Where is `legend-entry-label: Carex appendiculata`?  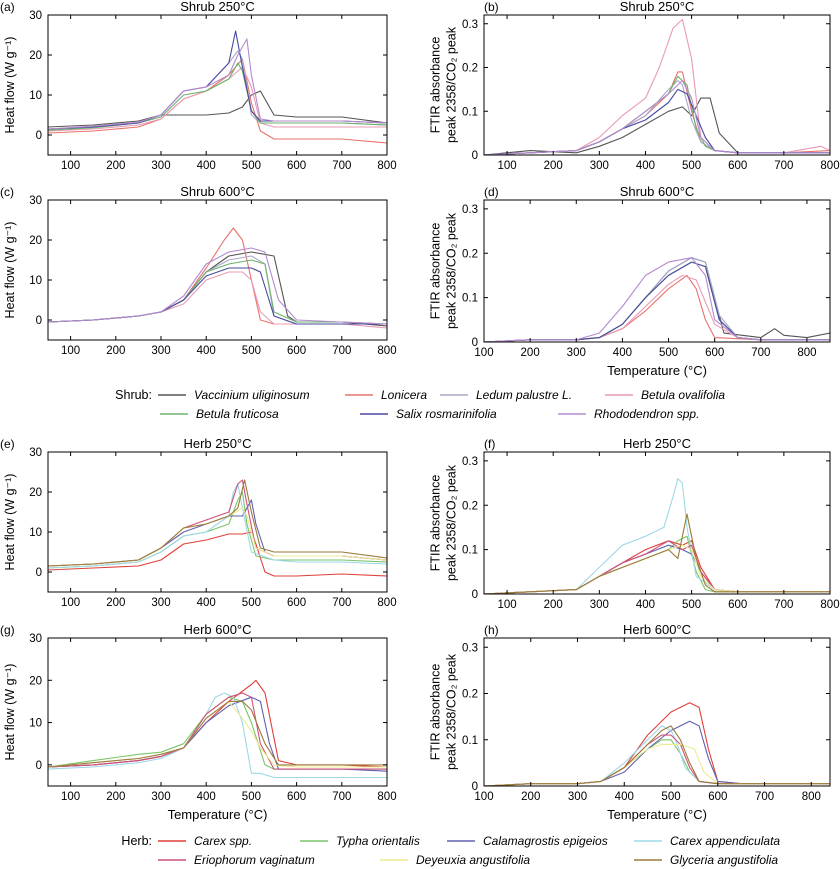 legend-entry-label: Carex appendiculata is located at coordinates (725, 841).